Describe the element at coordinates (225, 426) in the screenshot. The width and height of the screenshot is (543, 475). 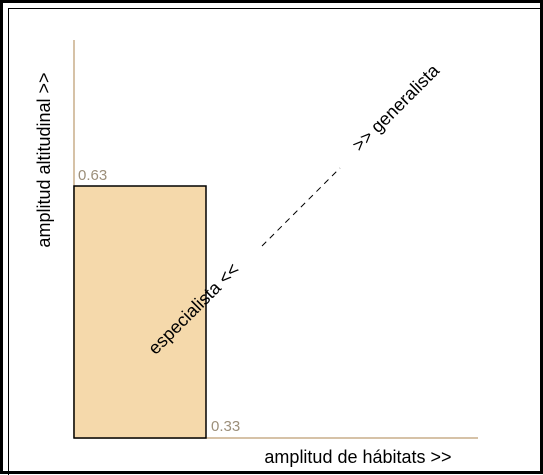
I see `x-value-label: 0.33` at that location.